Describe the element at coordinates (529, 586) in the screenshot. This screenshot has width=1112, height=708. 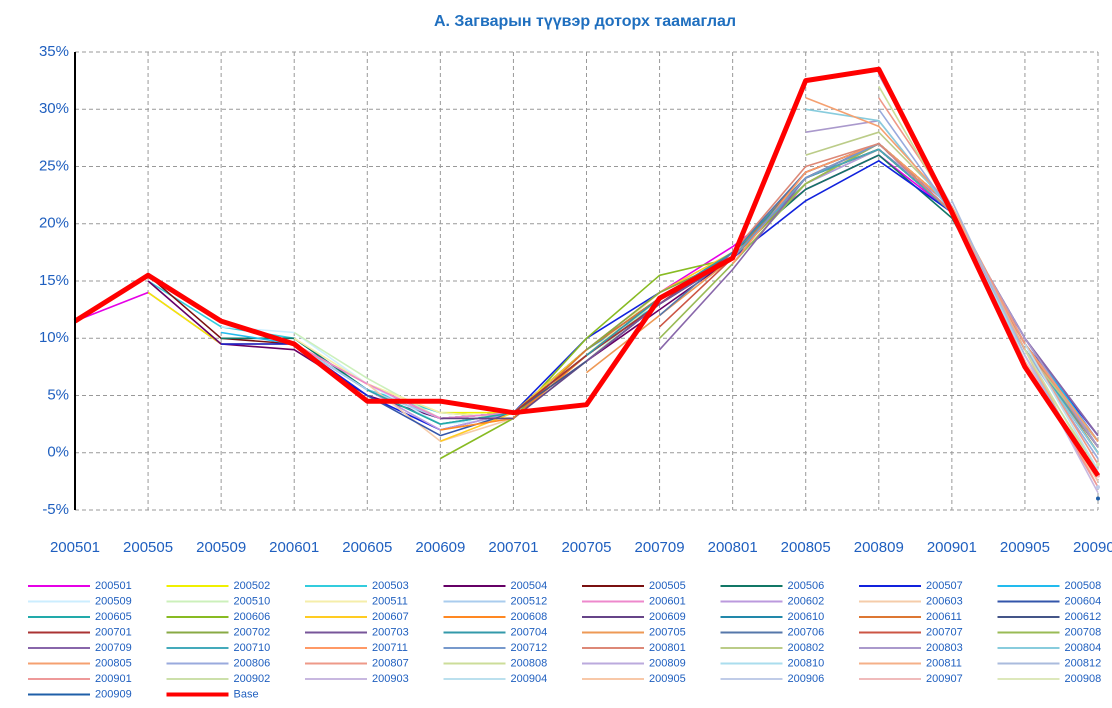
I see `legend-label: 200504` at that location.